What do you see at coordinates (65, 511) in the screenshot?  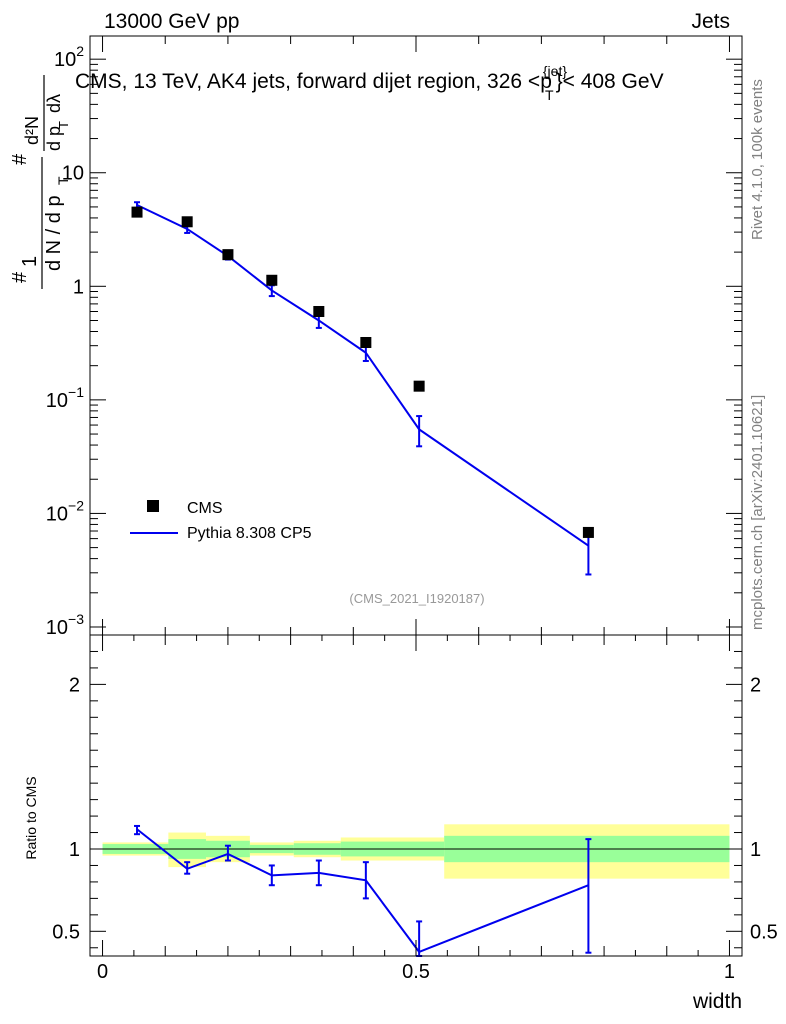 I see `main-ytick-label: 10⁻²` at bounding box center [65, 511].